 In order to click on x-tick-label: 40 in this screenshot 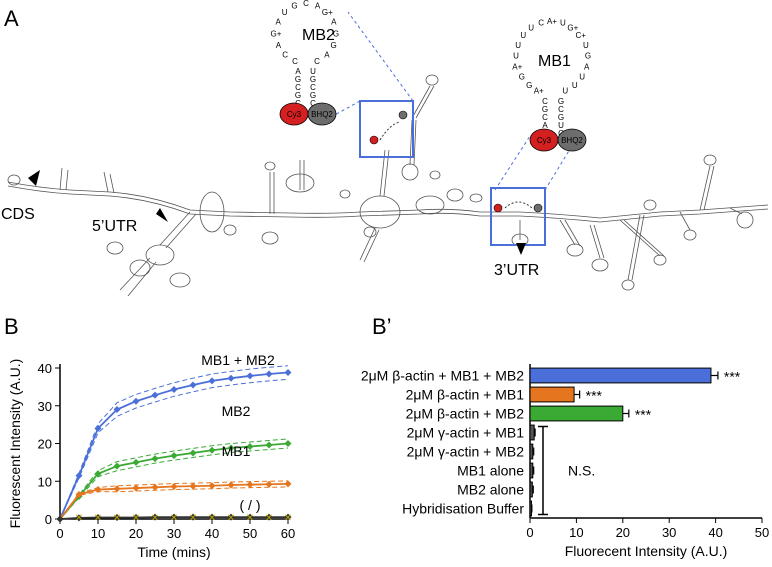, I will do `click(715, 532)`.